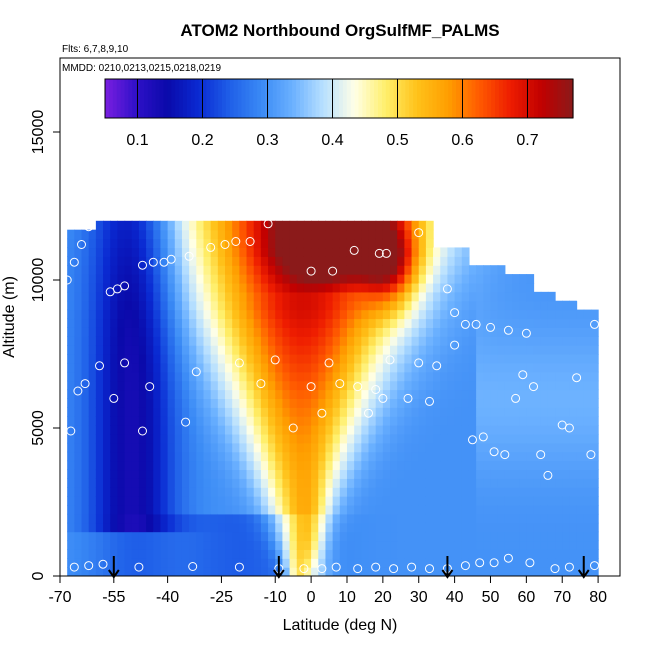 Image resolution: width=650 pixels, height=650 pixels. What do you see at coordinates (419, 597) in the screenshot?
I see `x-tick-label: 30` at bounding box center [419, 597].